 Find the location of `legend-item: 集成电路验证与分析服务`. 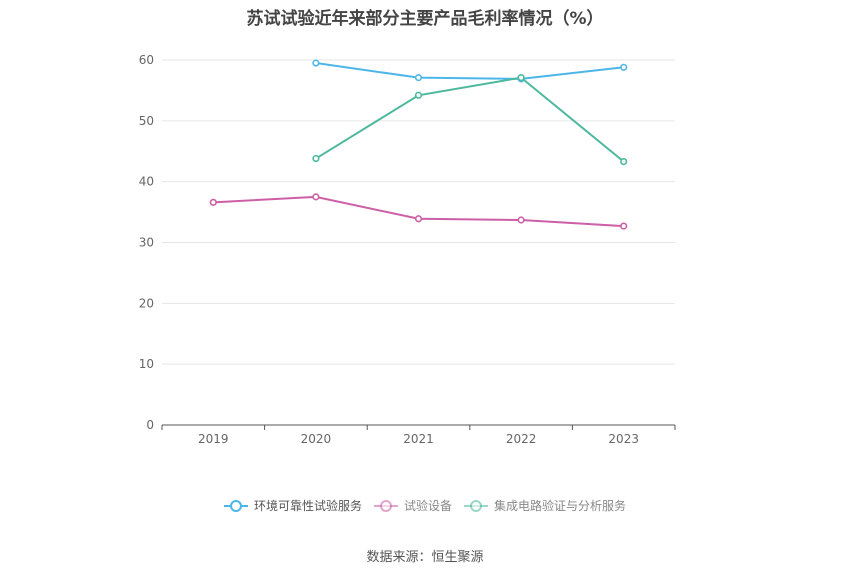

legend-item: 集成电路验证与分析服务 is located at coordinates (545, 505).